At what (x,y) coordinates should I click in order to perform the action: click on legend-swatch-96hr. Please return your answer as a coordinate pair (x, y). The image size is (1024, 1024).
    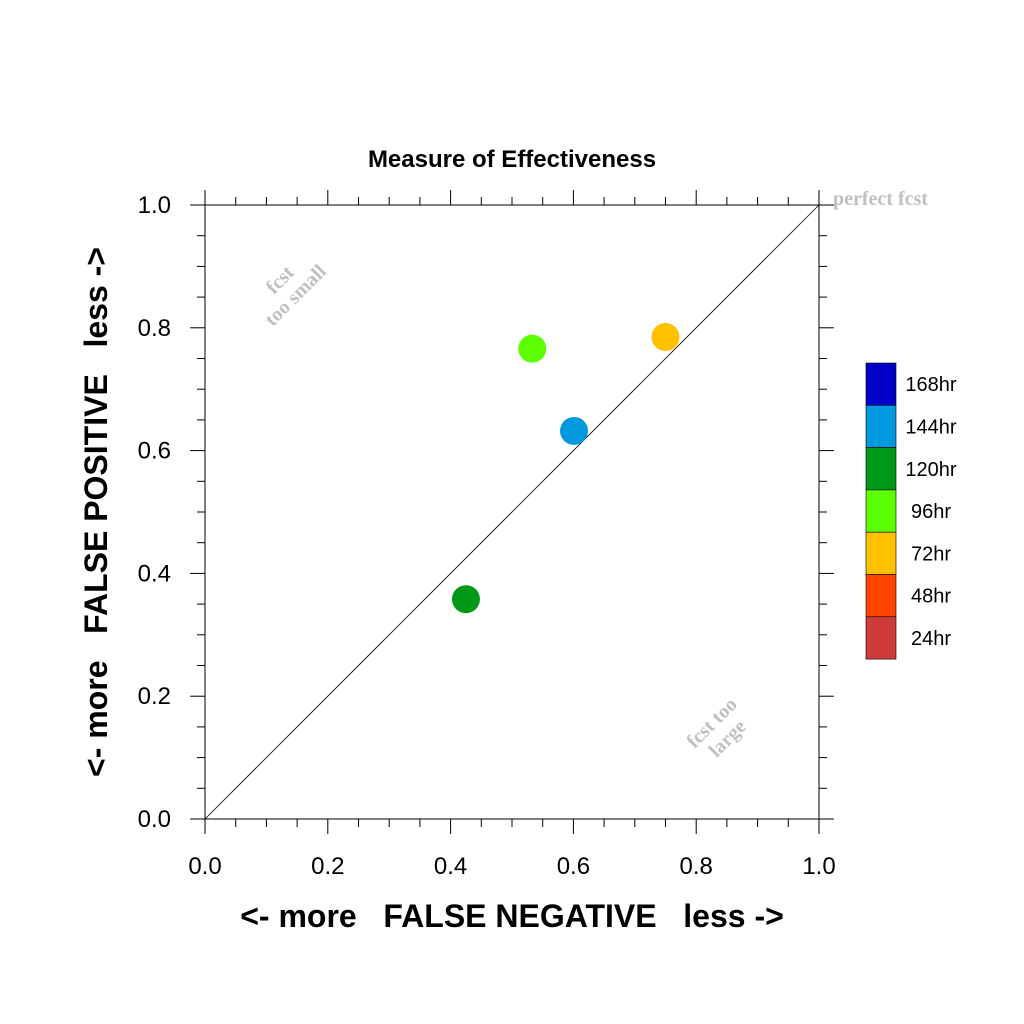
    Looking at the image, I should click on (881, 511).